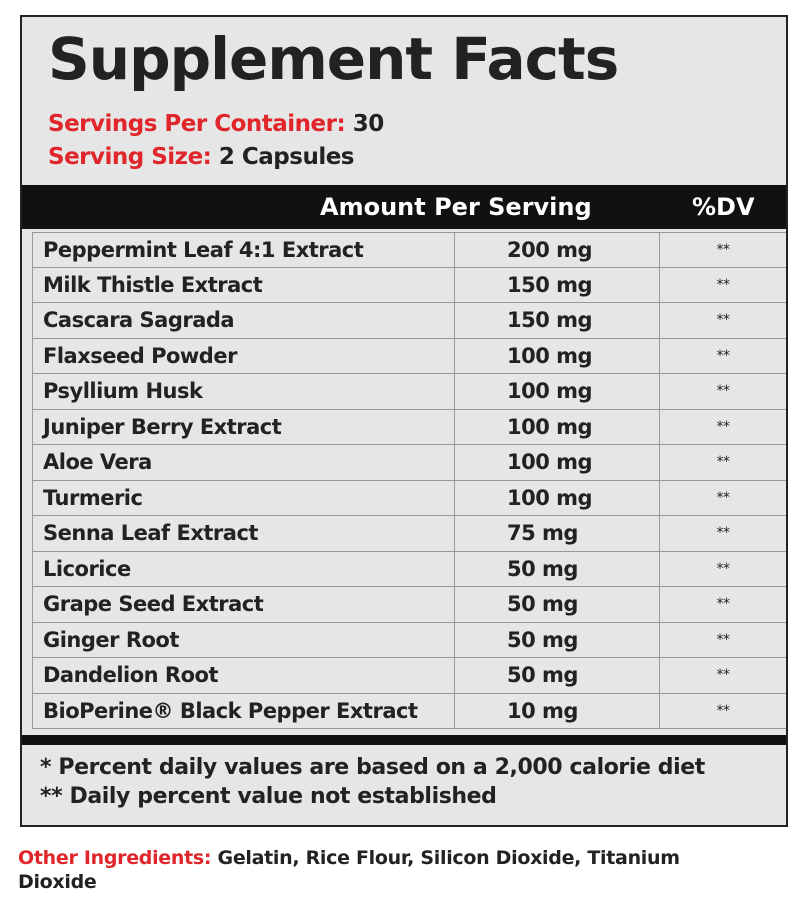  What do you see at coordinates (243, 426) in the screenshot?
I see `ingredient-name: Juniper Berry Extract` at bounding box center [243, 426].